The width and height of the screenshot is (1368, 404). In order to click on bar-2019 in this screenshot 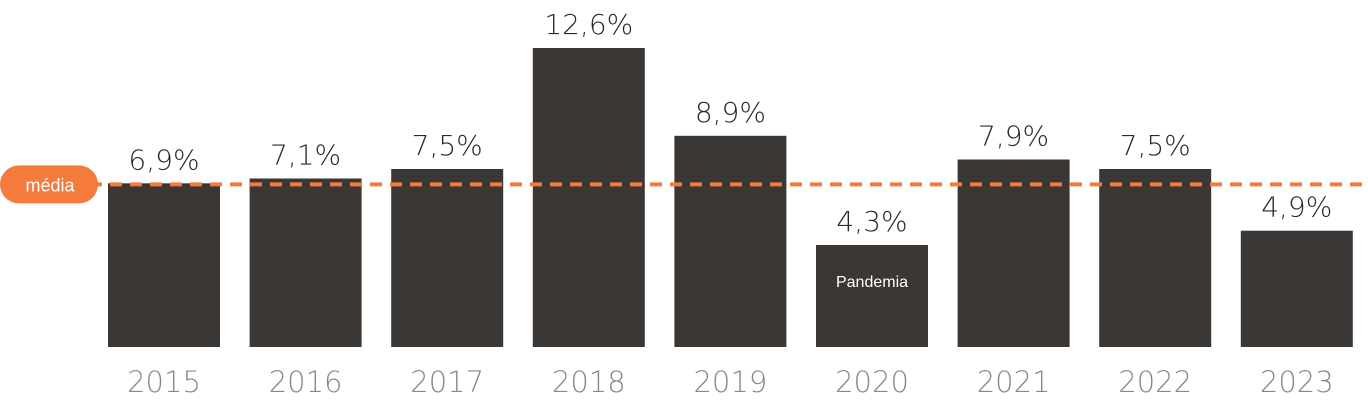, I will do `click(730, 241)`.